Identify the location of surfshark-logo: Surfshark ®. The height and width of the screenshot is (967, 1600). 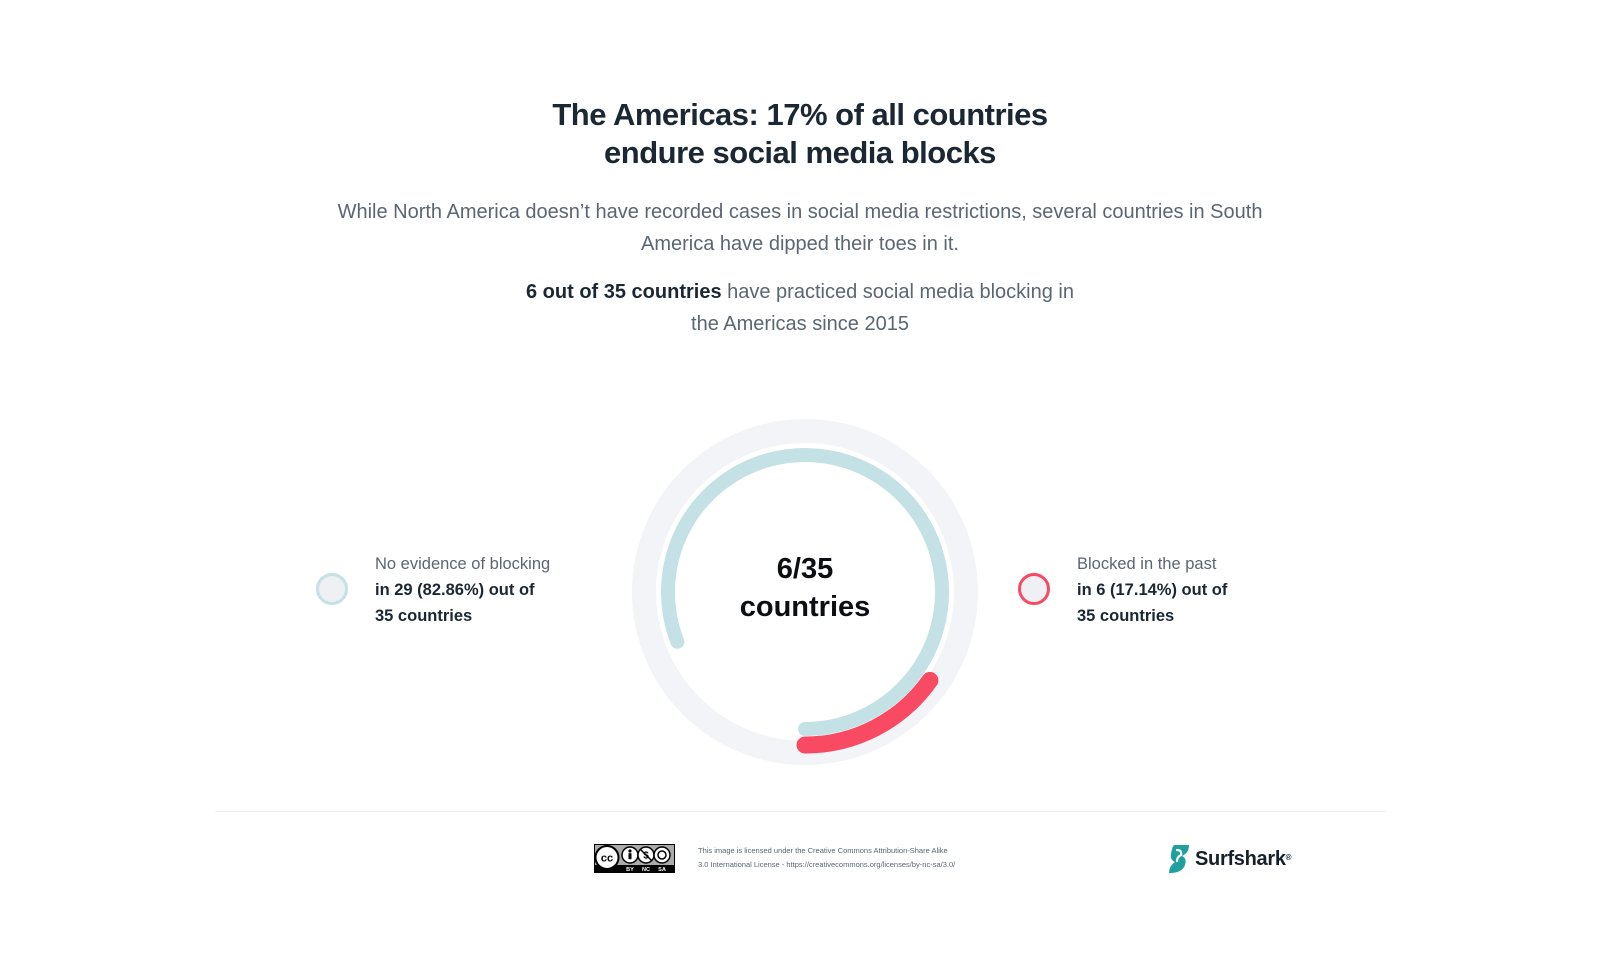
(1230, 859).